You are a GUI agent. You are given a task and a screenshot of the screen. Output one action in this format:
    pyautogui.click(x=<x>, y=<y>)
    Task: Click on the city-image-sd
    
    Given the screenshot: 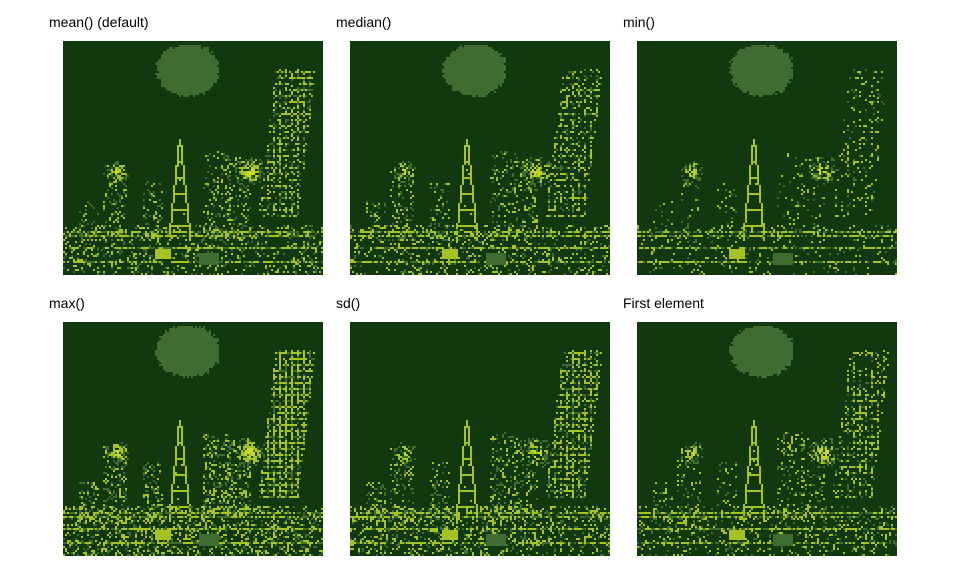 What is the action you would take?
    pyautogui.click(x=480, y=439)
    